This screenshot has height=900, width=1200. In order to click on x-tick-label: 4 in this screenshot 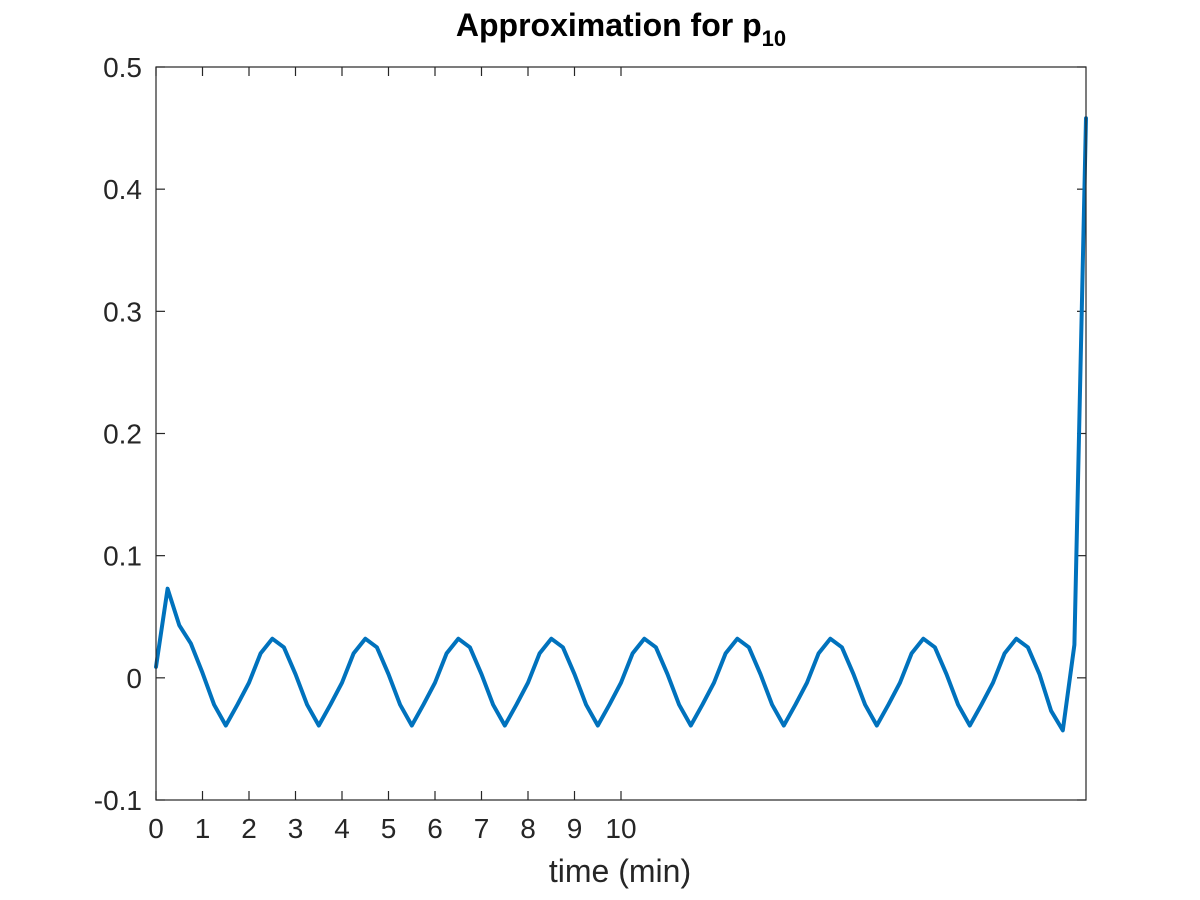, I will do `click(342, 828)`.